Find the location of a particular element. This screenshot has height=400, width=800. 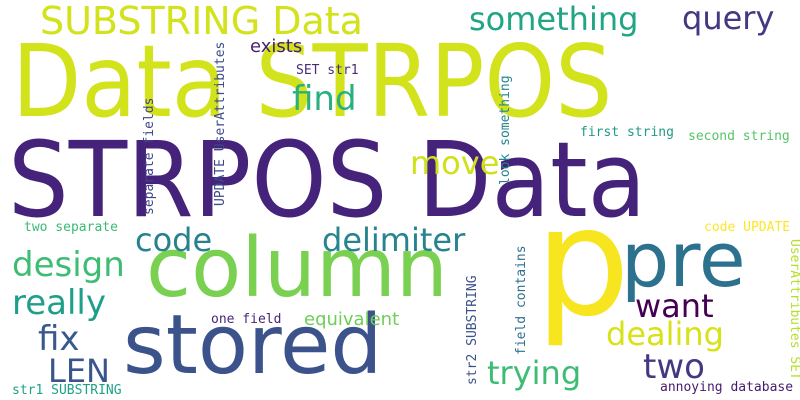

word-code-update: code UPDATE is located at coordinates (747, 227).